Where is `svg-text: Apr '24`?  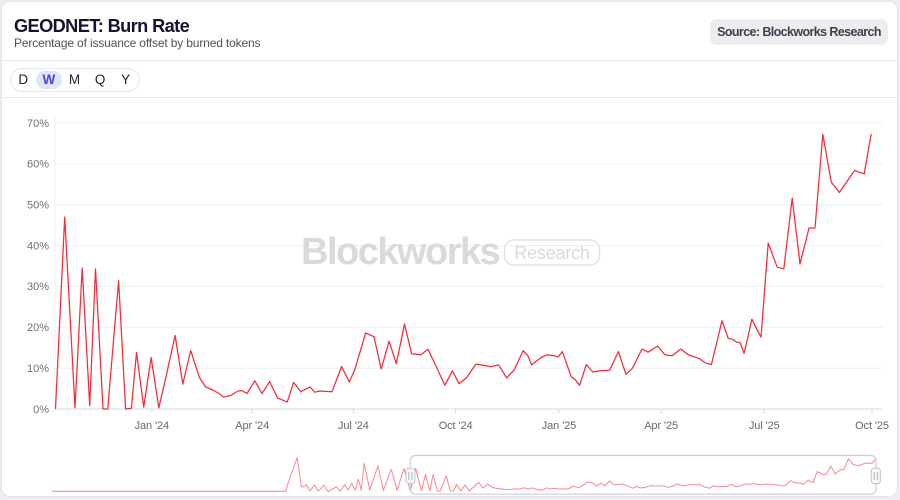
svg-text: Apr '24 is located at coordinates (252, 426).